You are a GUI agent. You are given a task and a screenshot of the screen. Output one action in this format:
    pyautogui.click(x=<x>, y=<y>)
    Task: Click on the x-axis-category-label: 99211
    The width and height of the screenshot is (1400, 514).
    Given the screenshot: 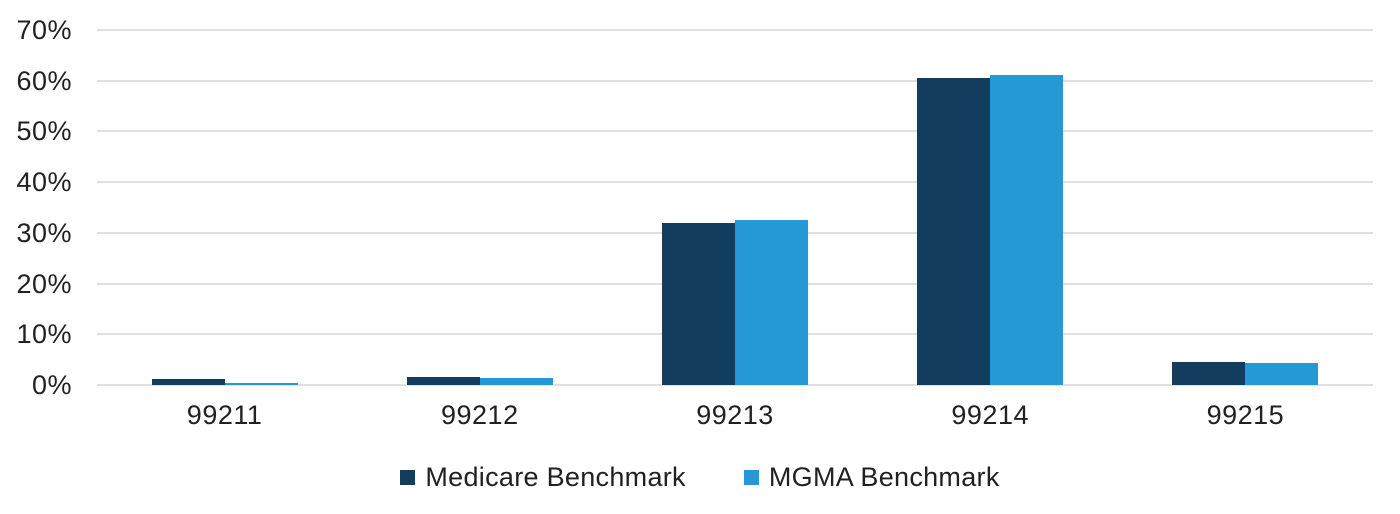 What is the action you would take?
    pyautogui.click(x=224, y=415)
    